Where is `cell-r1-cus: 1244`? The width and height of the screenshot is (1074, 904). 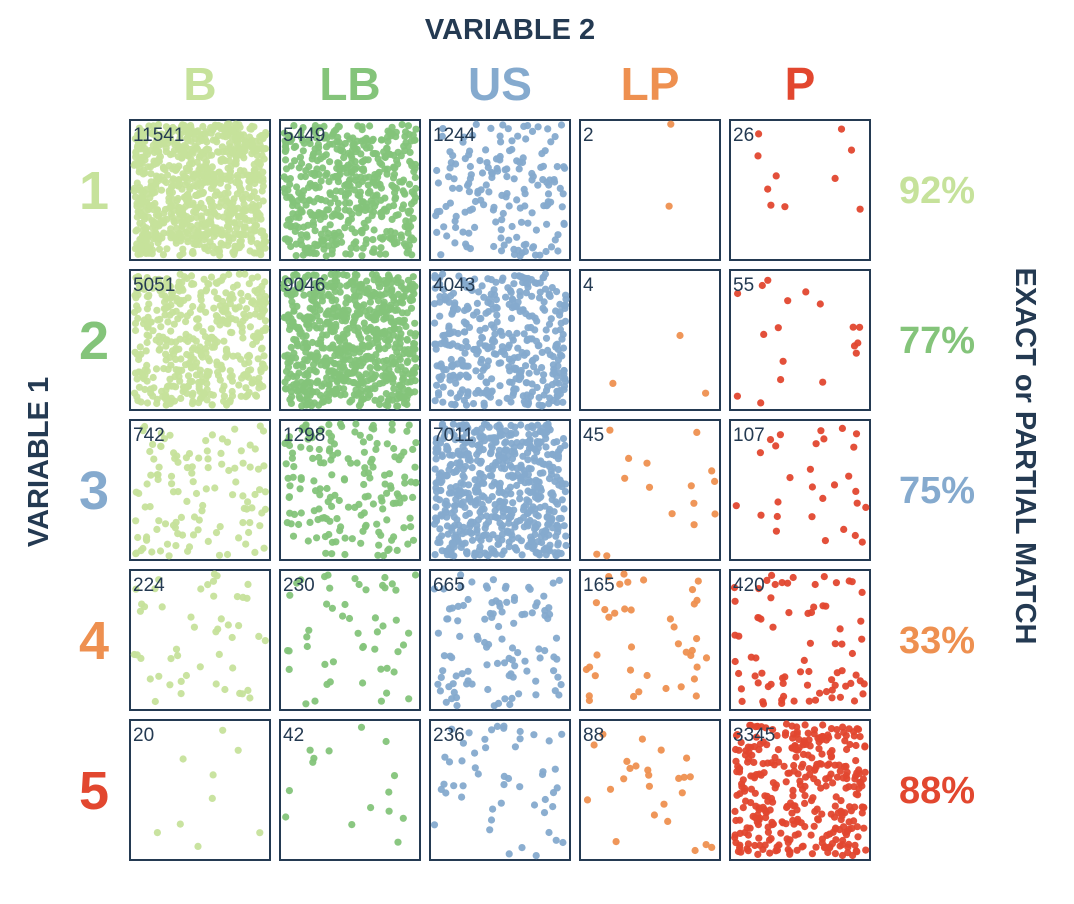 cell-r1-cus: 1244 is located at coordinates (500, 190).